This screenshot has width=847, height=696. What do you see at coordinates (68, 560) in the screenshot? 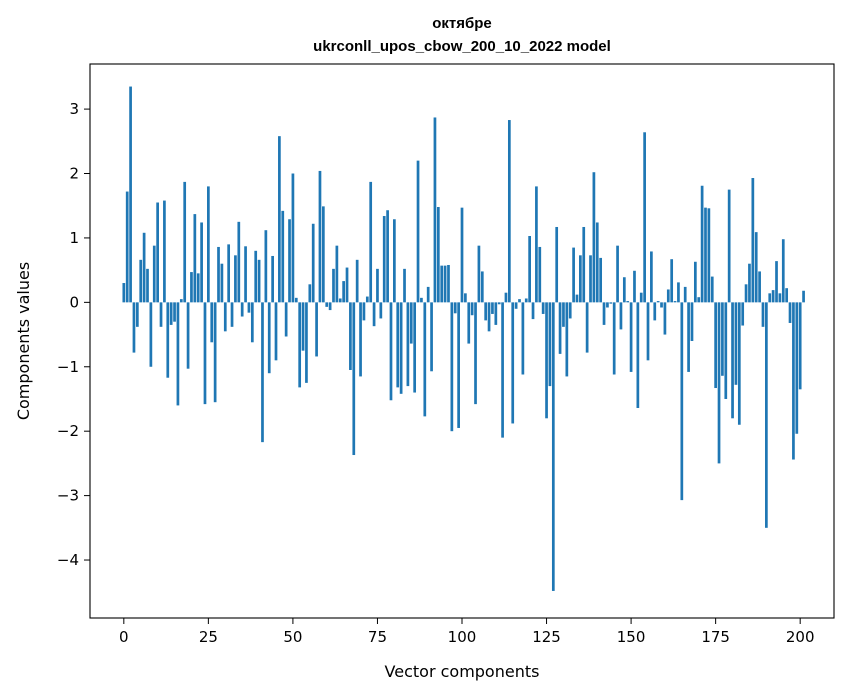
I see `y-tick-label: −4` at bounding box center [68, 560].